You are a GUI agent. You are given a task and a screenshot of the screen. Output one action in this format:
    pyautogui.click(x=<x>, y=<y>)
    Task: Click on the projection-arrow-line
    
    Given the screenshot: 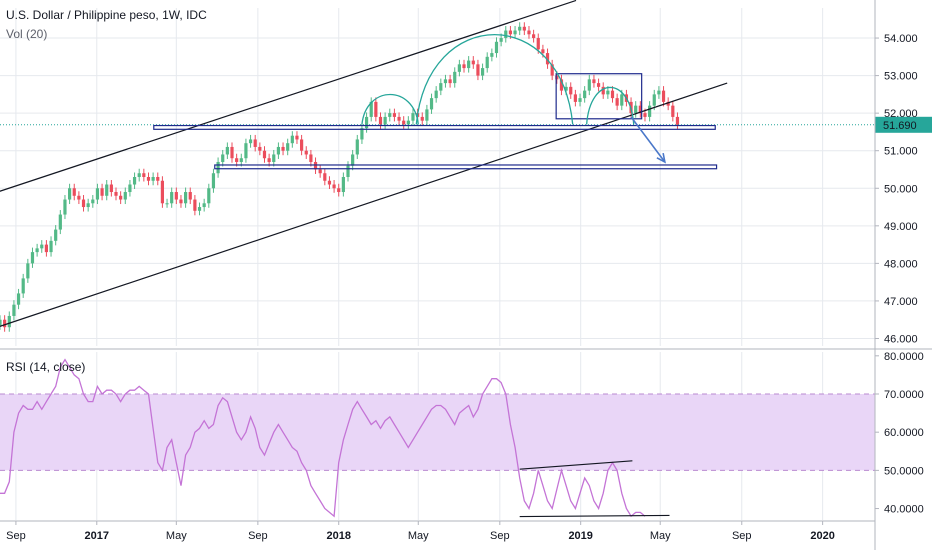 What is the action you would take?
    pyautogui.click(x=648, y=139)
    